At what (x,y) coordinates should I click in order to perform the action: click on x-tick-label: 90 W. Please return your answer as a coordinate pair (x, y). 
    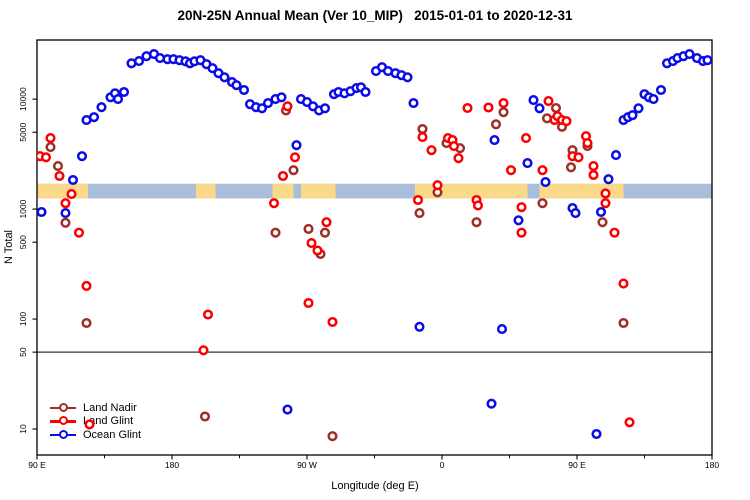
    Looking at the image, I should click on (307, 465).